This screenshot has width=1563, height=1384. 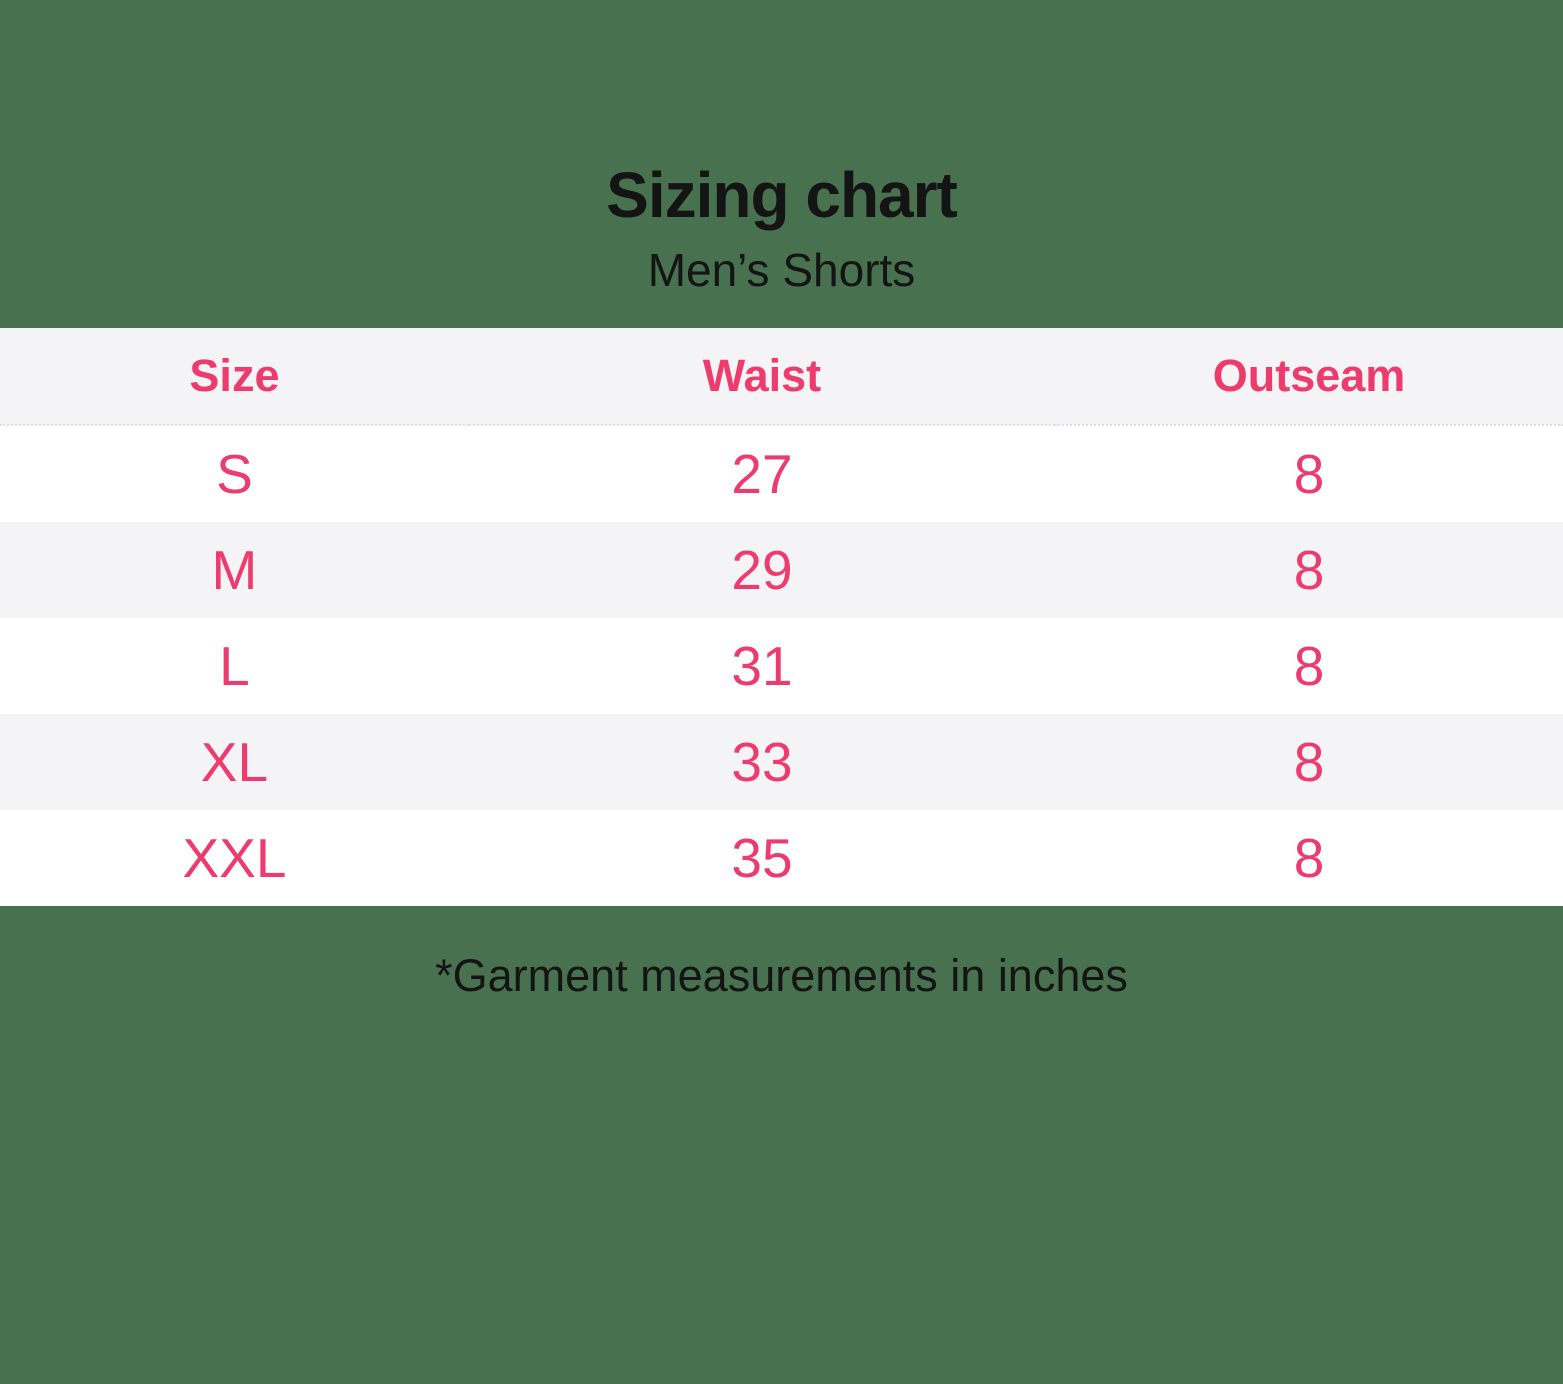 I want to click on waist-cell: 35, so click(x=762, y=858).